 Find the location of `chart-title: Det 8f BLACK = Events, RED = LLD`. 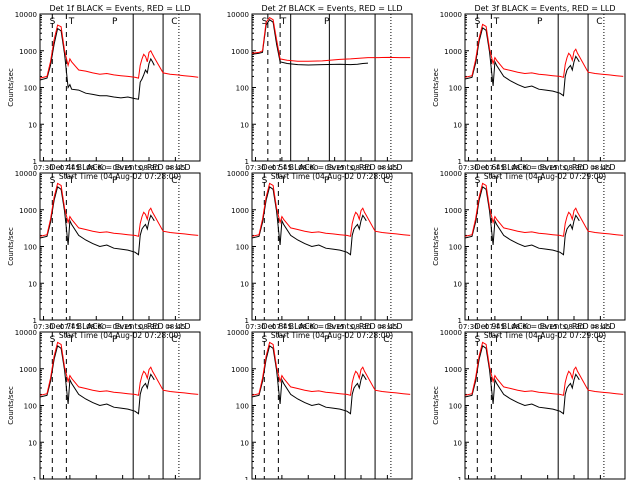

chart-title: Det 8f BLACK = Events, RED = LLD is located at coordinates (331, 326).